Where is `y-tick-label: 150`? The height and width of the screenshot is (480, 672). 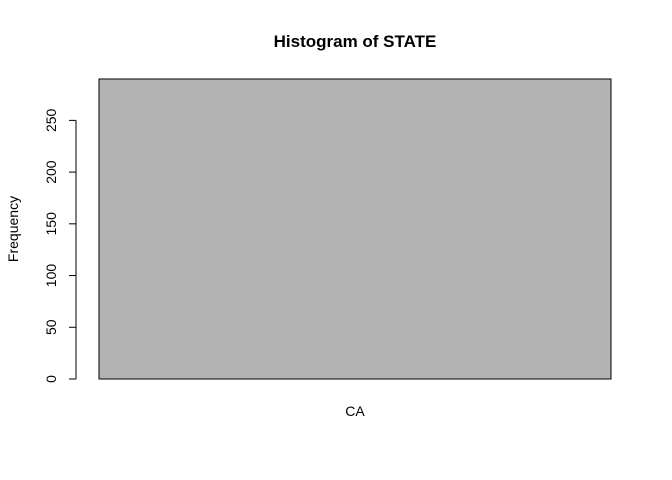
y-tick-label: 150 is located at coordinates (51, 224).